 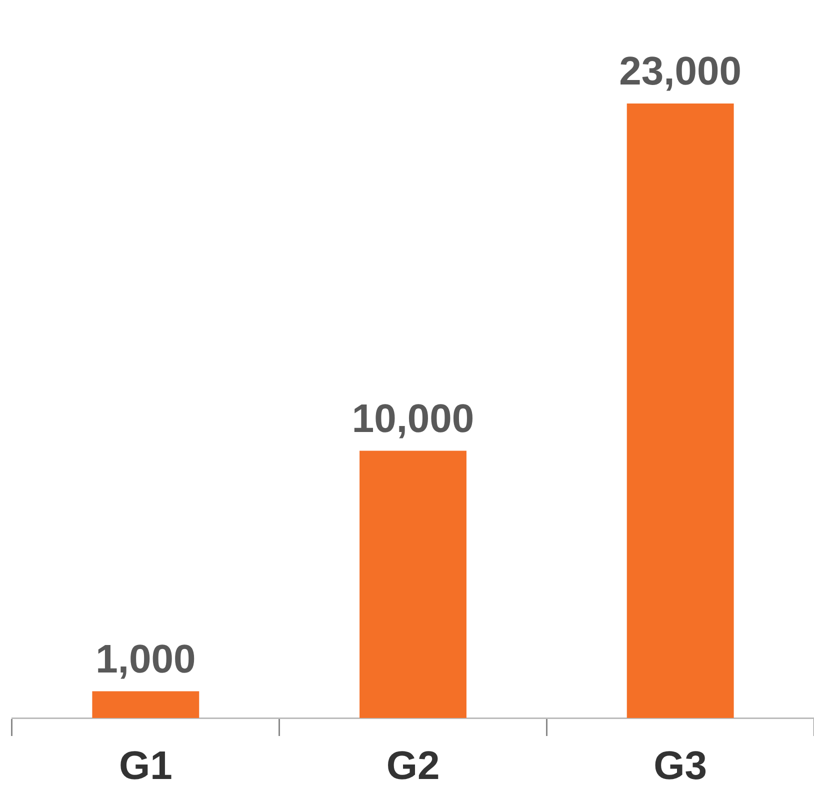 I want to click on data-label: 1,000, so click(x=146, y=659).